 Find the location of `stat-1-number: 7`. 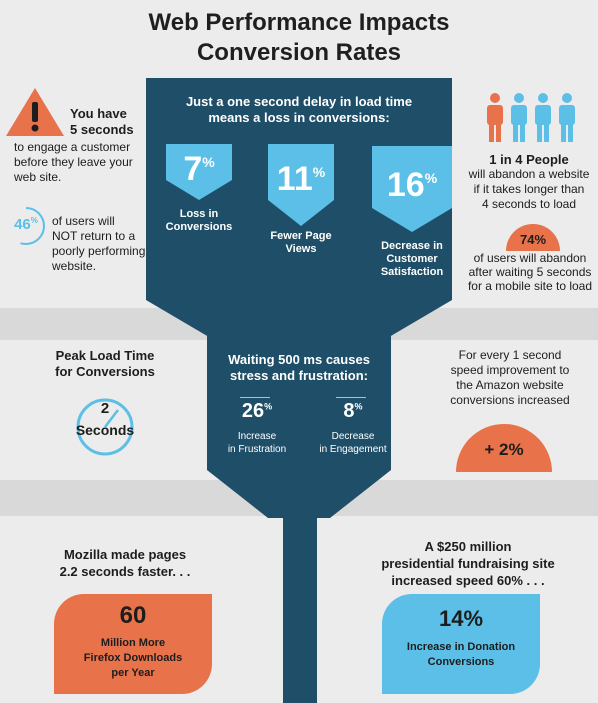

stat-1-number: 7 is located at coordinates (193, 169).